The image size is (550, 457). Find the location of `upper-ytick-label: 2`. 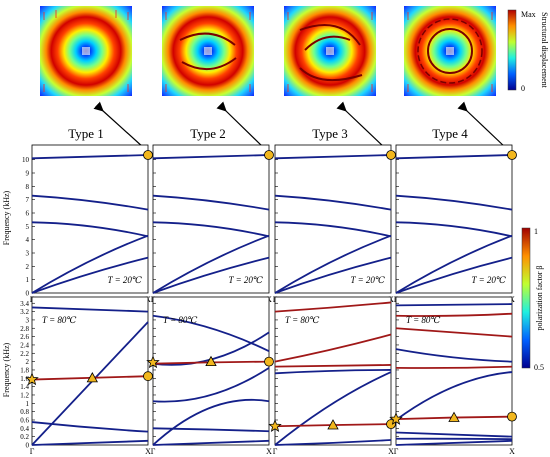

upper-ytick-label: 2 is located at coordinates (28, 267).